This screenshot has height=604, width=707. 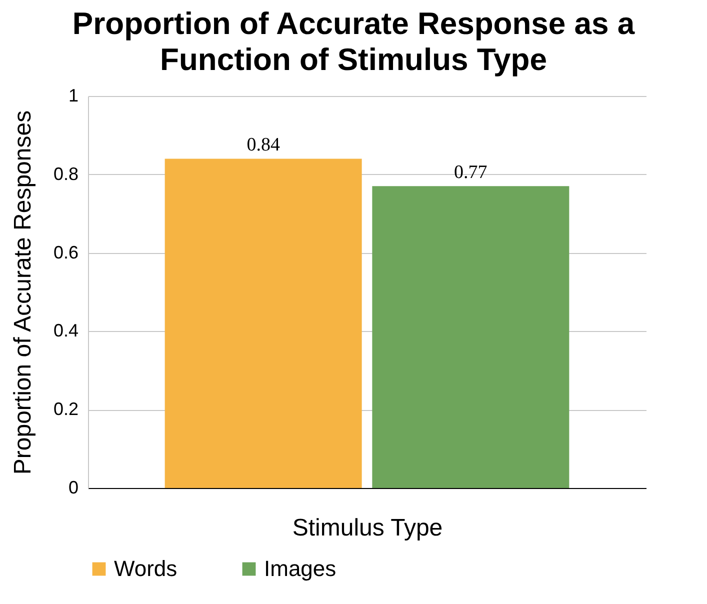 What do you see at coordinates (300, 569) in the screenshot?
I see `legend-label: Images` at bounding box center [300, 569].